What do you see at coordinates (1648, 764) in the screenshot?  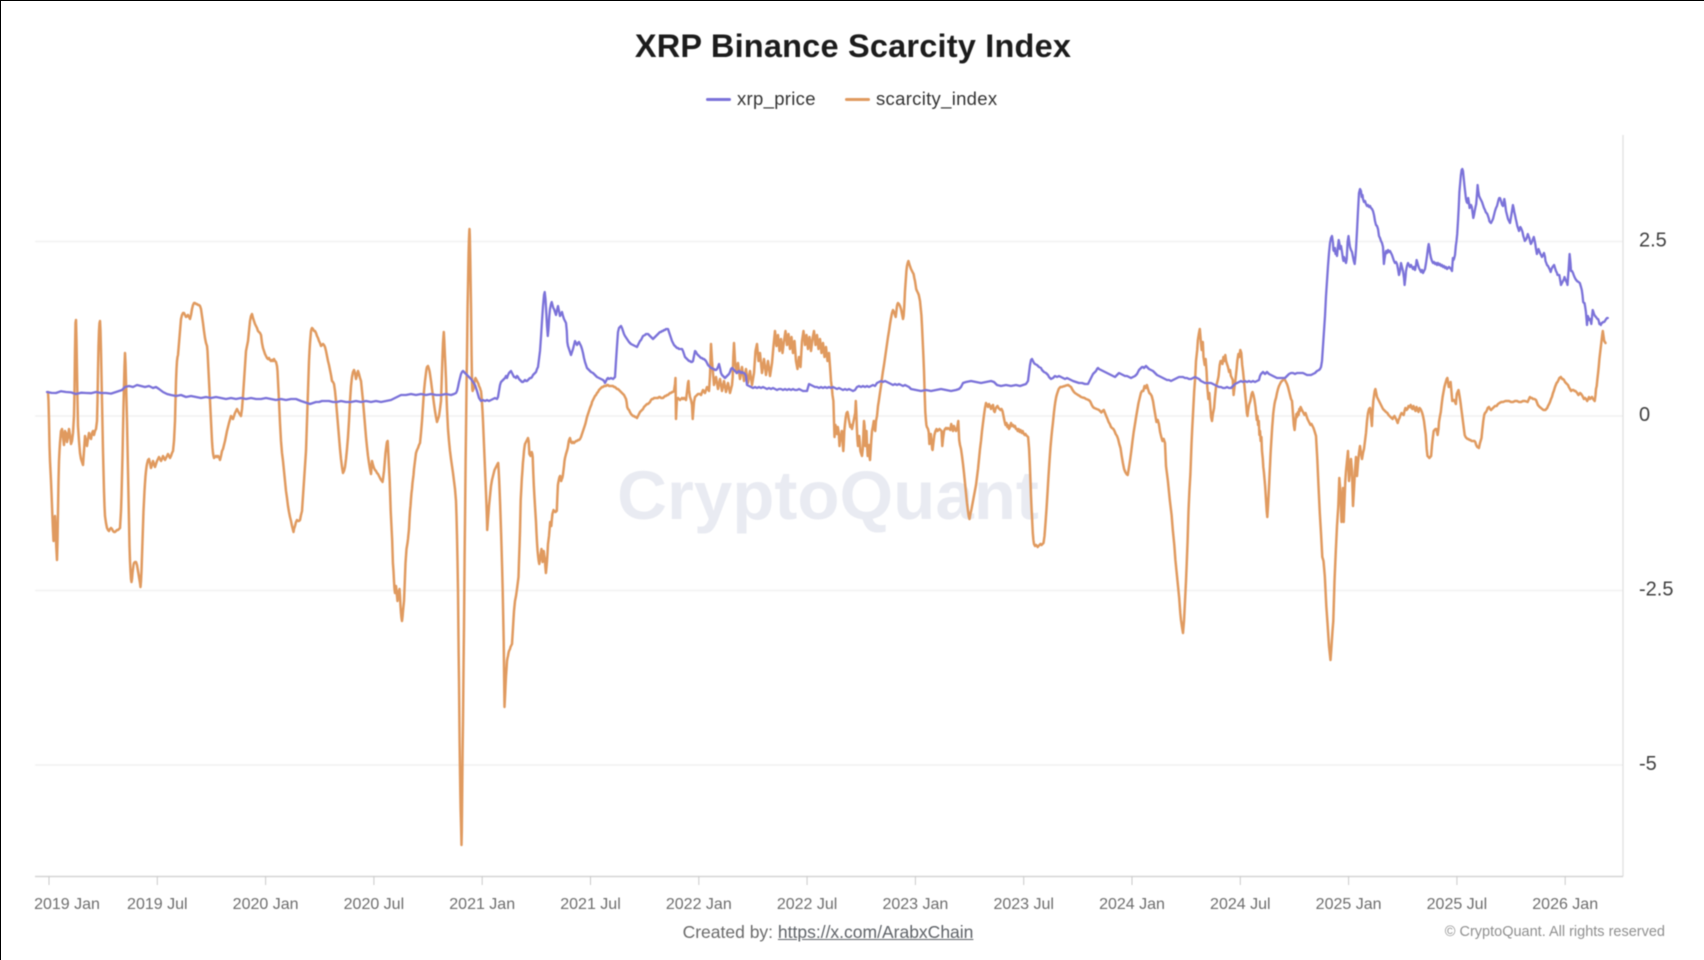 I see `svg-text: -5` at bounding box center [1648, 764].